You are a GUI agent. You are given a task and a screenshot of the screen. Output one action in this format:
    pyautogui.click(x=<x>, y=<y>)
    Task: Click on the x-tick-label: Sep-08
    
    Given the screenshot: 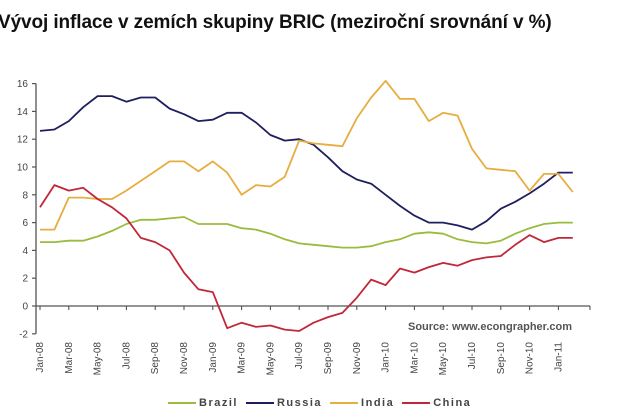 What is the action you would take?
    pyautogui.click(x=155, y=358)
    